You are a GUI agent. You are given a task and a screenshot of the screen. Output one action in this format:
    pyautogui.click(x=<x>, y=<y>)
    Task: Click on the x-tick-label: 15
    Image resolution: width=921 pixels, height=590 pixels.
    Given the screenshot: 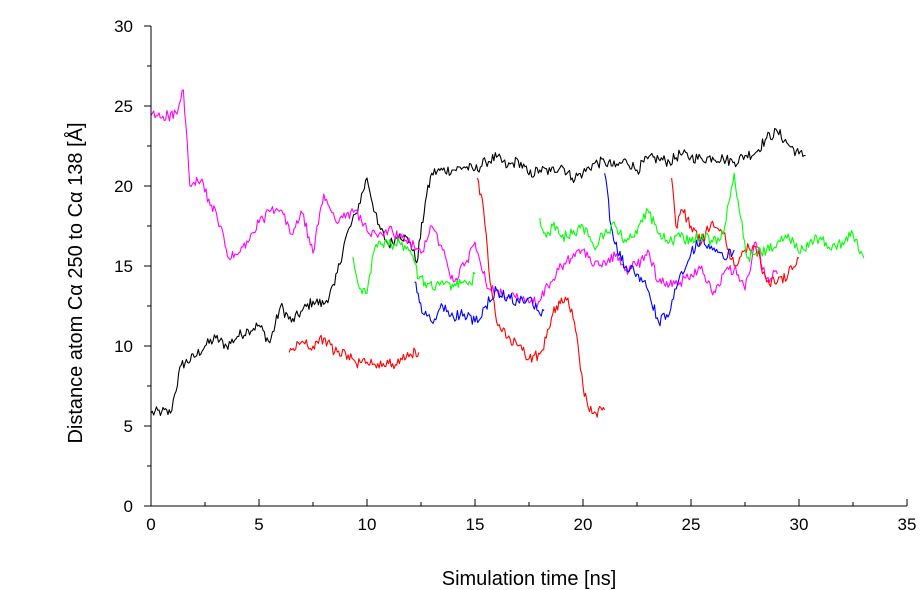 What is the action you would take?
    pyautogui.click(x=475, y=524)
    